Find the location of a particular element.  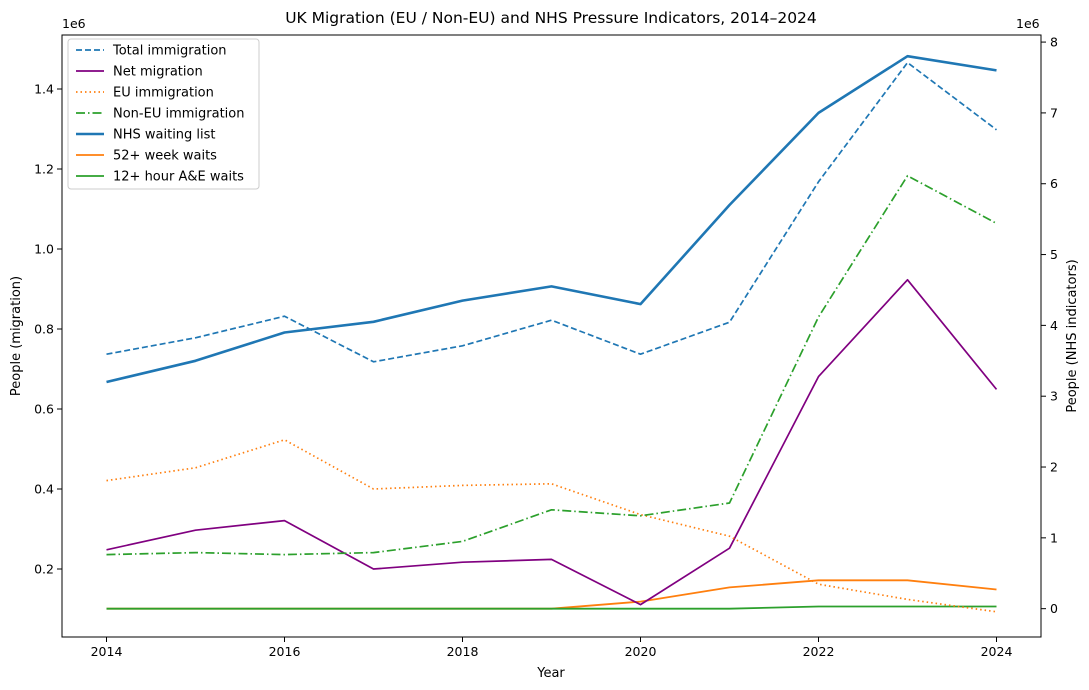

y-axis-label-left: People (migration) is located at coordinates (16, 336).